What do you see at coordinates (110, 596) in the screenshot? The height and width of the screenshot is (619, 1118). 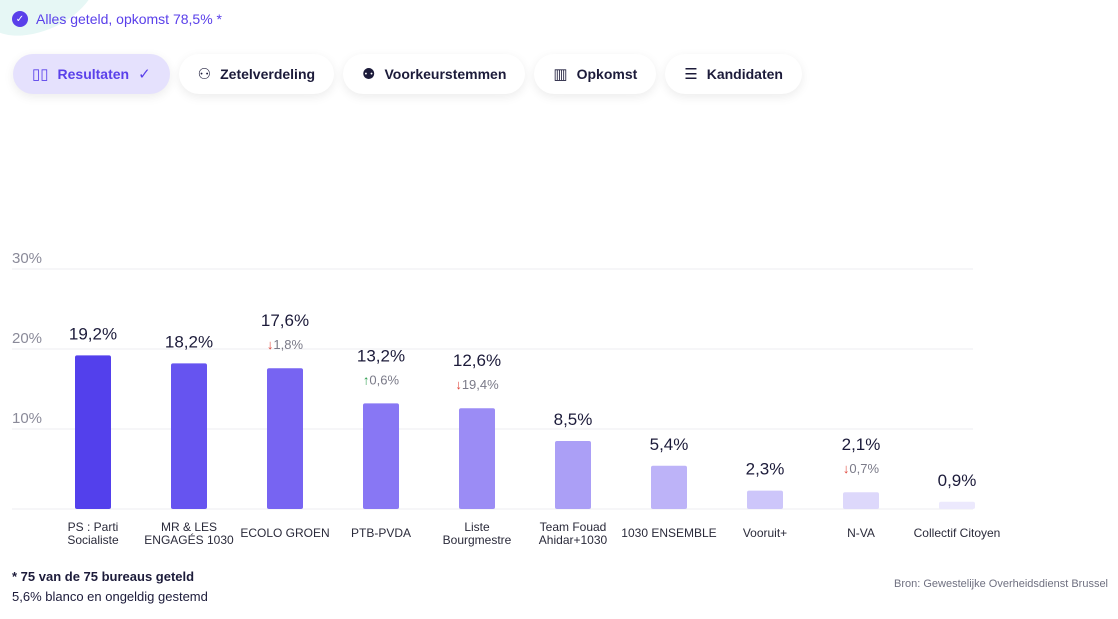 I see `blanco-note: 5,6% blanco en ongeldig gestemd` at bounding box center [110, 596].